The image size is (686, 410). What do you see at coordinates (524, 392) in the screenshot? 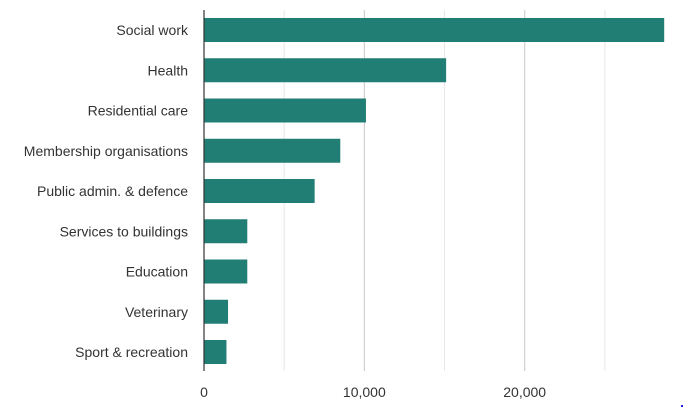
I see `x-tick-label: 20,000` at bounding box center [524, 392].